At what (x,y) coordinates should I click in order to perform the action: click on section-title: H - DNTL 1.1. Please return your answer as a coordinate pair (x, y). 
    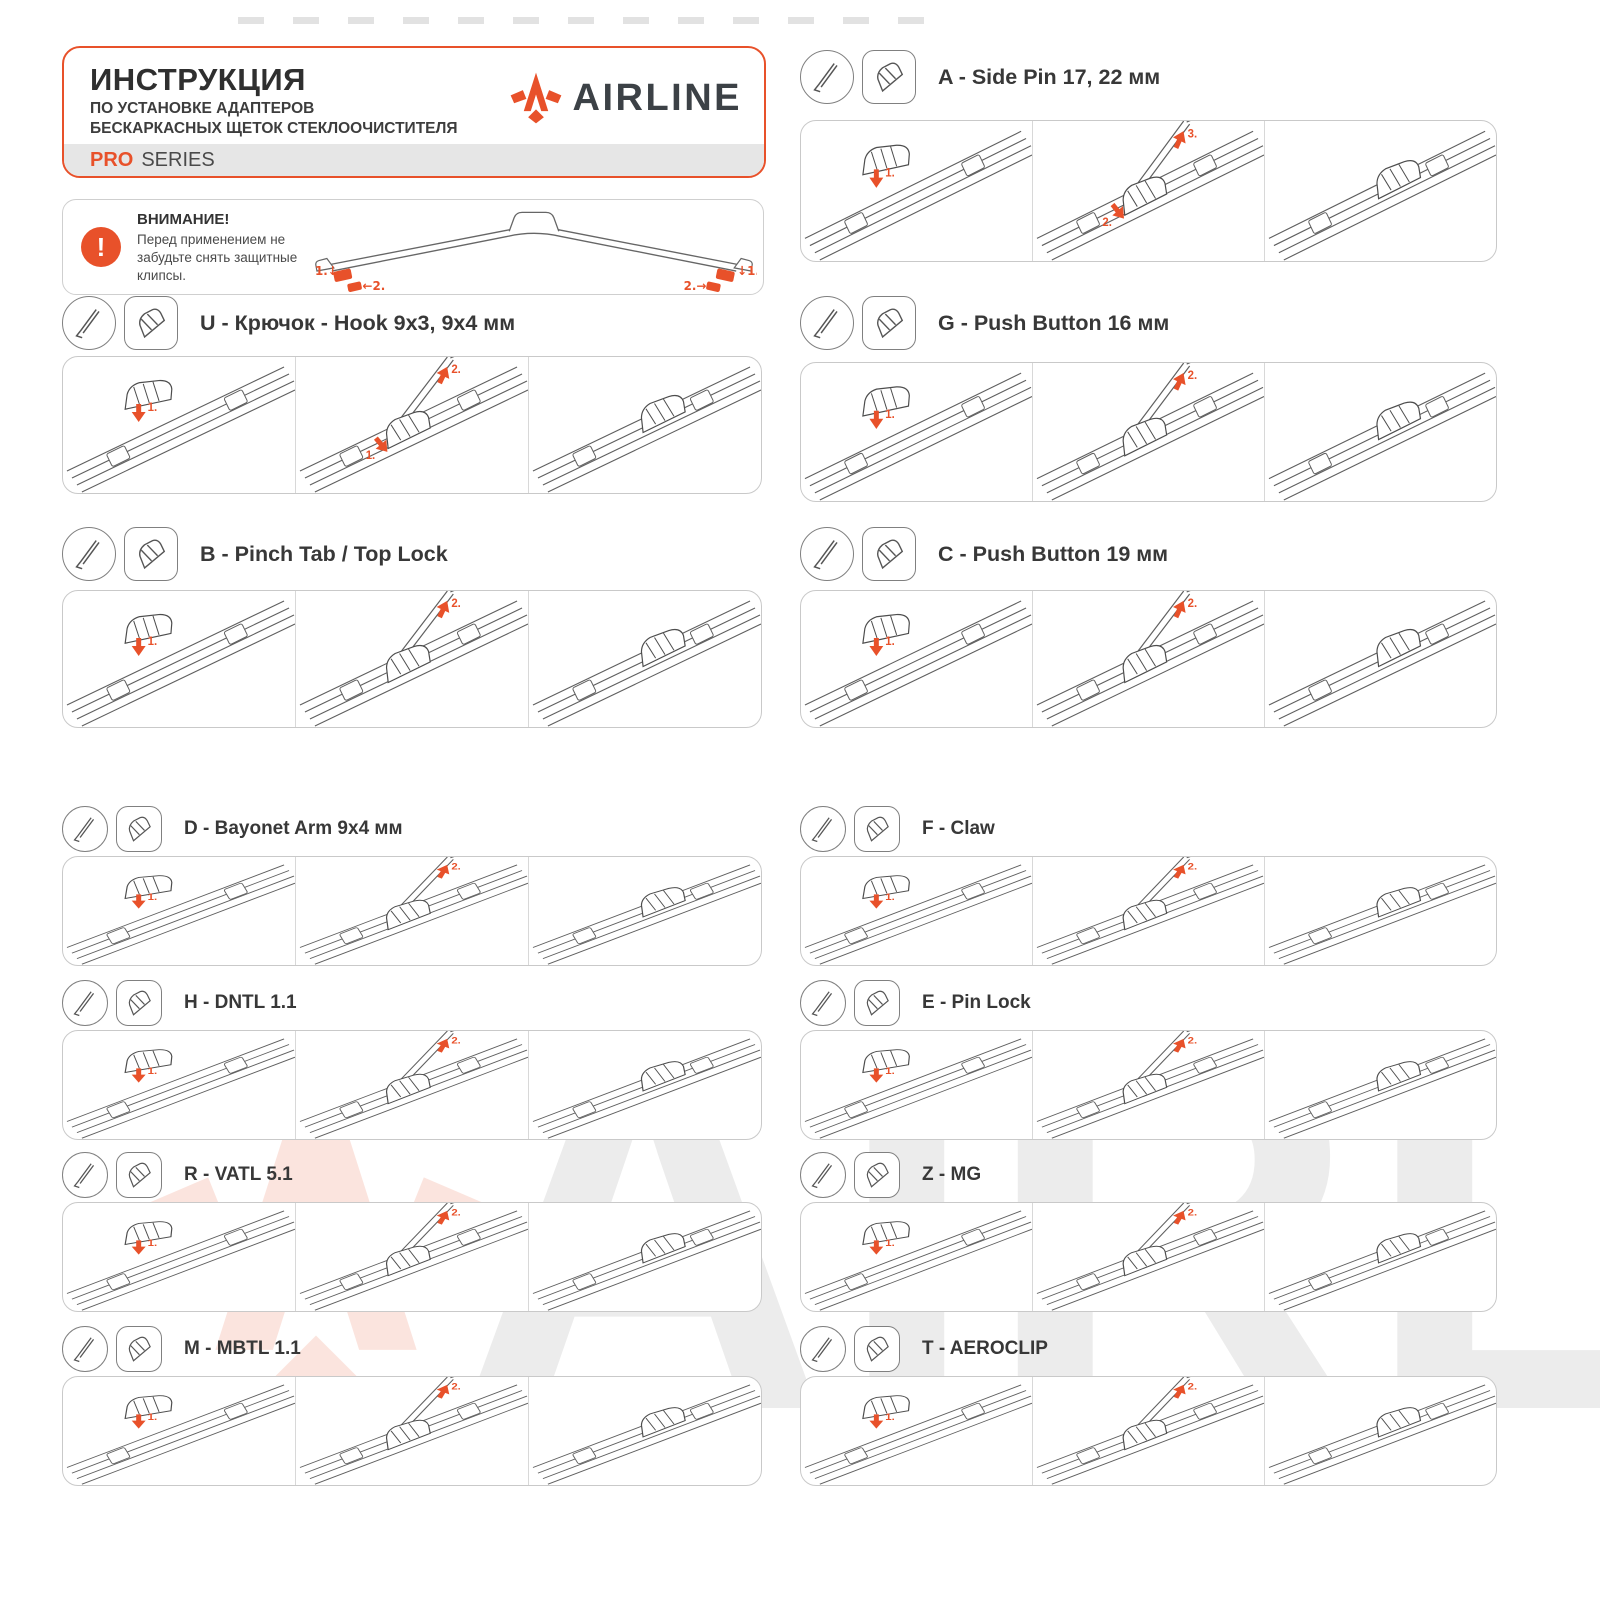
    Looking at the image, I should click on (240, 1002).